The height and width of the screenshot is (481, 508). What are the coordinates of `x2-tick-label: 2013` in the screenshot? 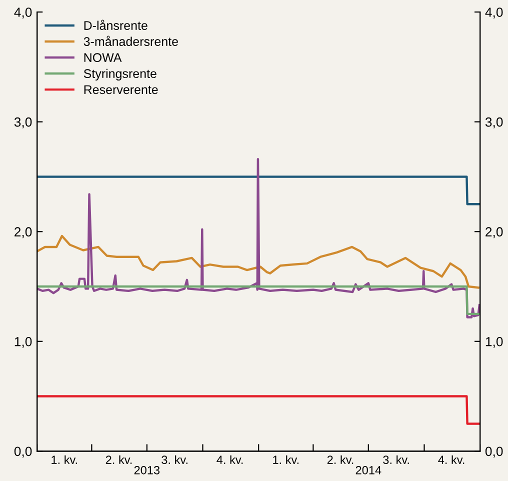 It's located at (147, 470).